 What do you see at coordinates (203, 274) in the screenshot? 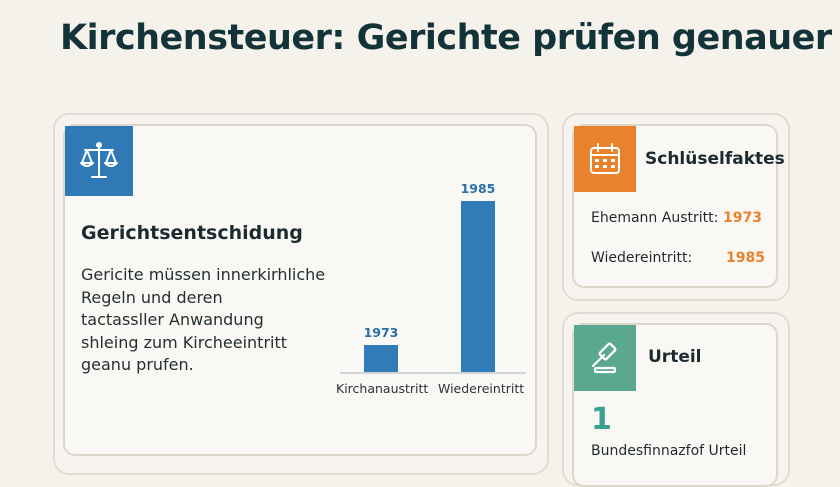
I see `decision-text-line: Gericite müssen innerkirhliche` at bounding box center [203, 274].